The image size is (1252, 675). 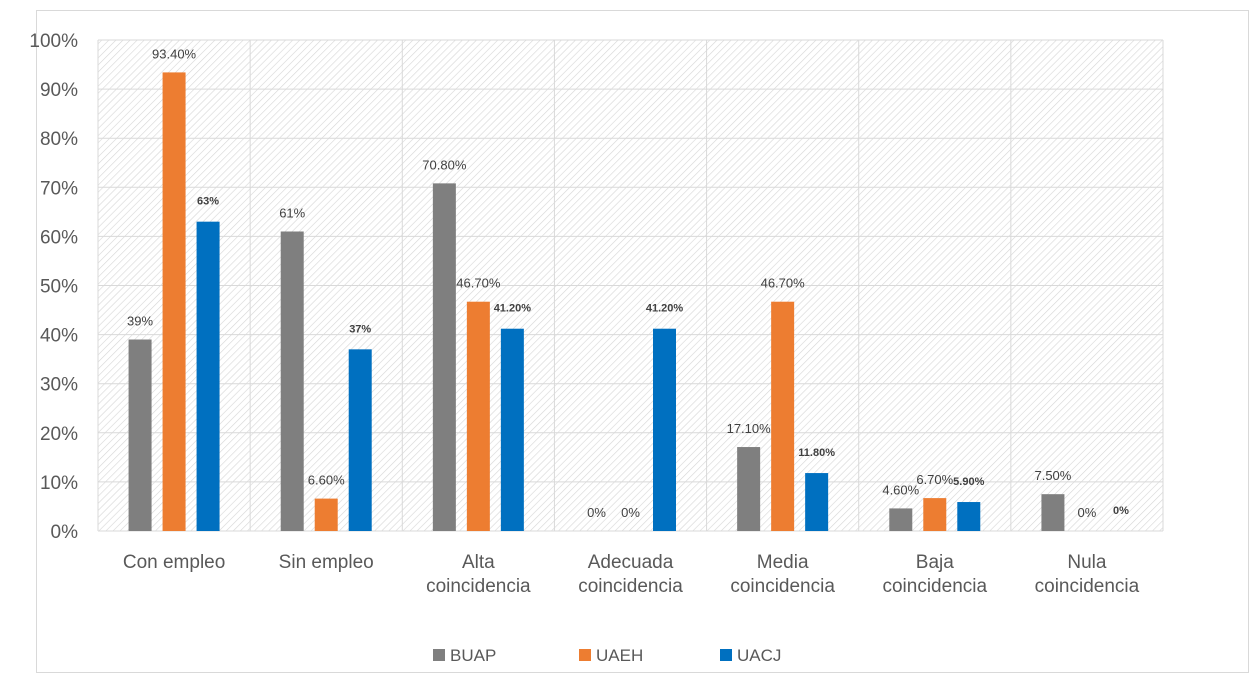 I want to click on y-tick-label: 0%, so click(x=65, y=532).